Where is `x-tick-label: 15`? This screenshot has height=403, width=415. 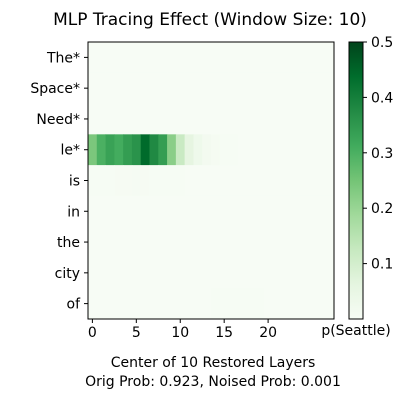 x-tick-label: 15 is located at coordinates (224, 333).